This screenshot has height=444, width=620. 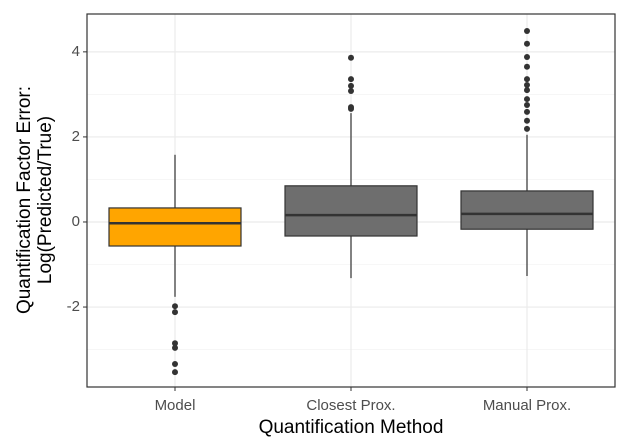 What do you see at coordinates (76, 136) in the screenshot?
I see `y-tick-label: 2` at bounding box center [76, 136].